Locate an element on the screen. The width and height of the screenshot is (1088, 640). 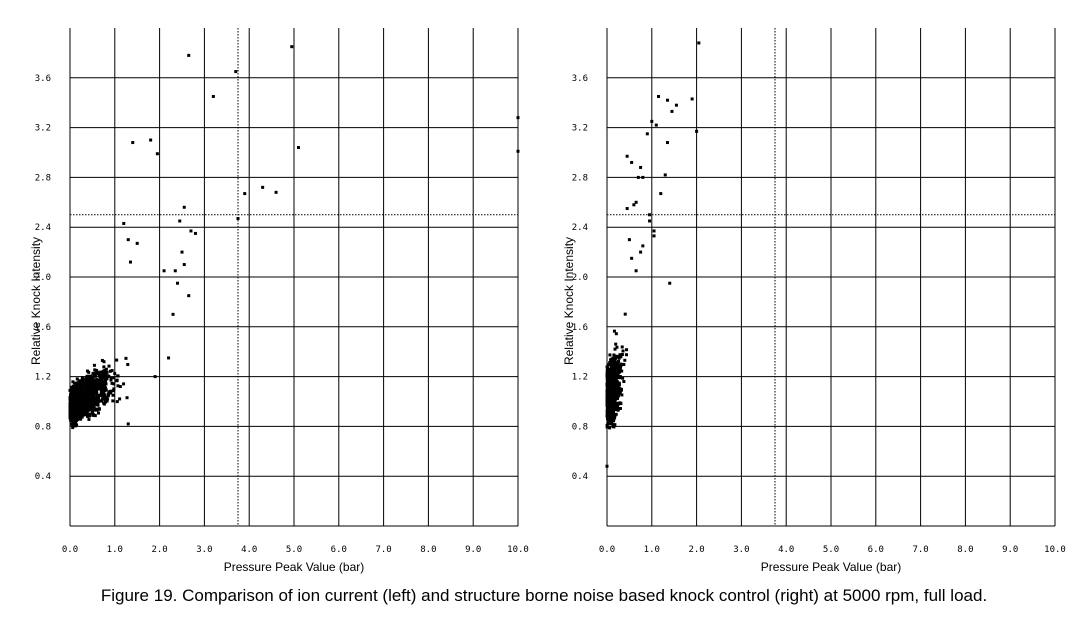
y-tick-label: 0.8 is located at coordinates (580, 427).